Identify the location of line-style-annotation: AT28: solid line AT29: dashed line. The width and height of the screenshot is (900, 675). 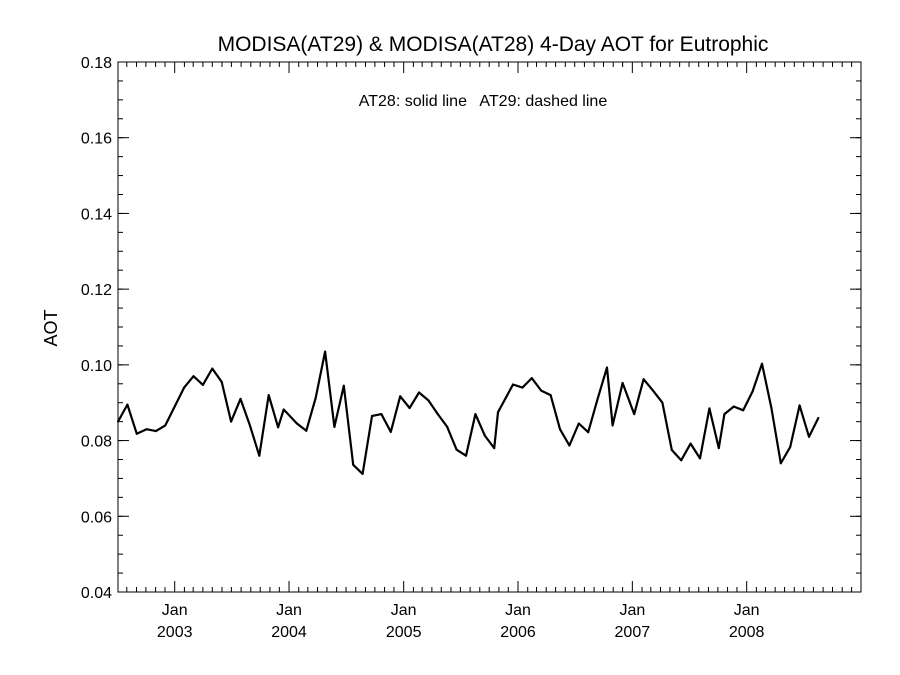
(483, 101).